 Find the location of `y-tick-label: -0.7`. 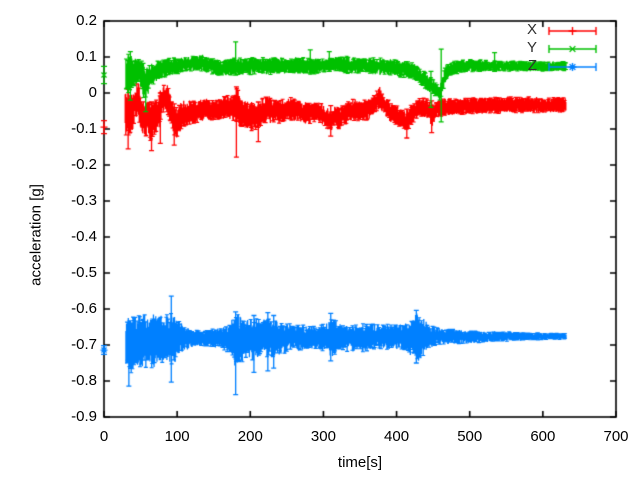

y-tick-label: -0.7 is located at coordinates (84, 344).